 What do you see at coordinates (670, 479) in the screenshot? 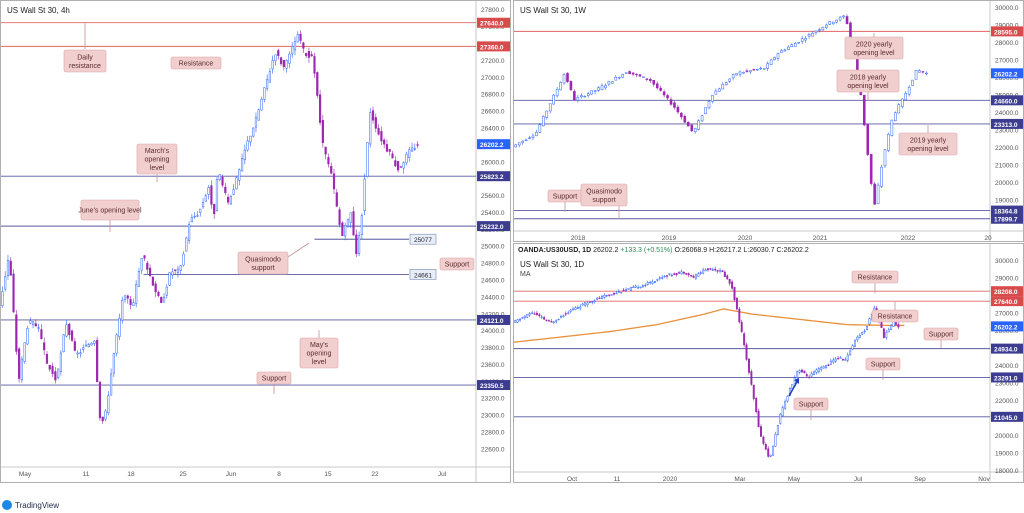
I see `x-tick-label: 2020` at bounding box center [670, 479].